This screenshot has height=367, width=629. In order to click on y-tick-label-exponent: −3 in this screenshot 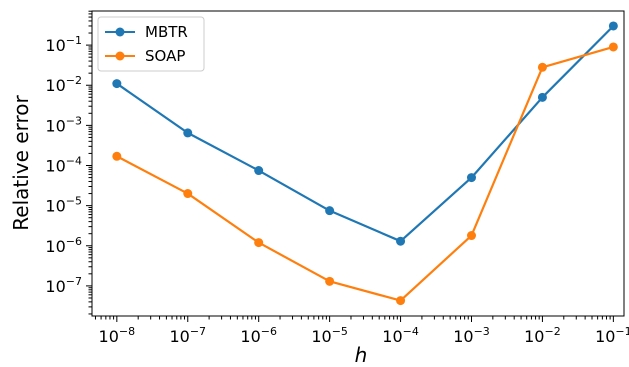, I will do `click(74, 120)`.